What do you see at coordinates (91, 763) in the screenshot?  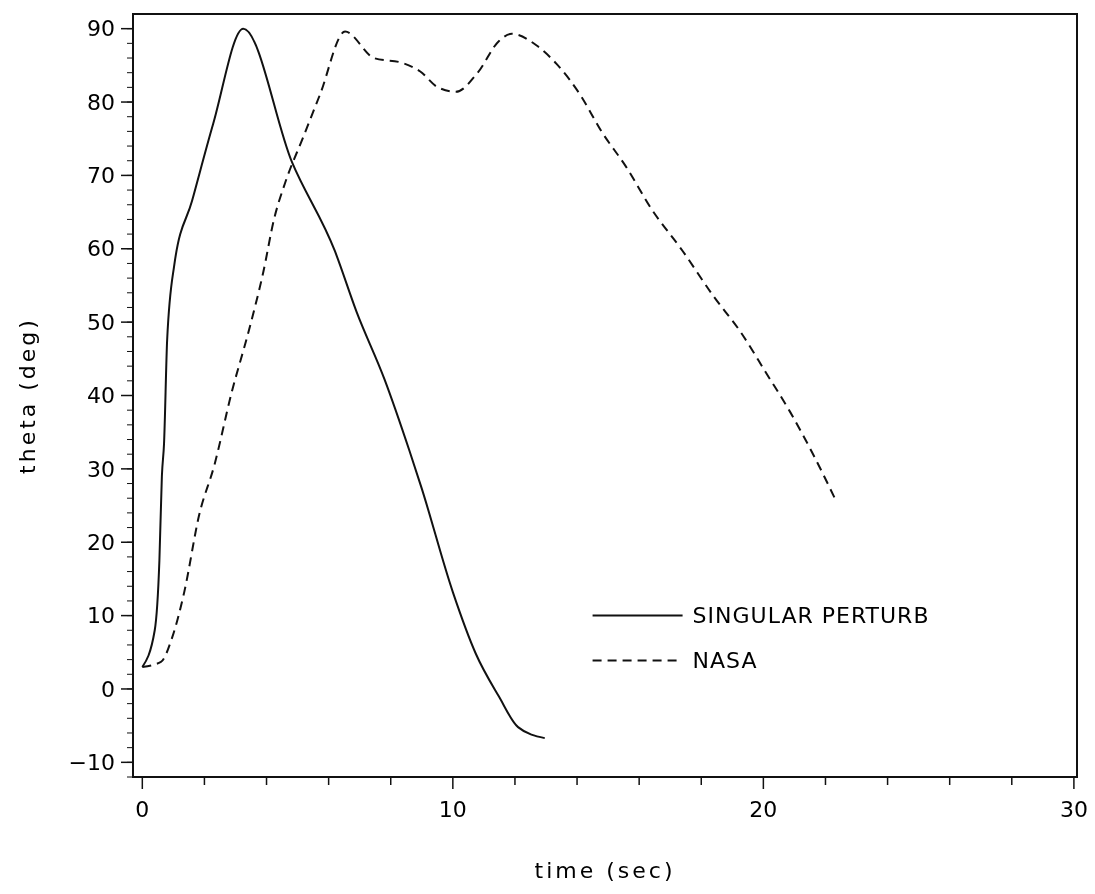 I see `y-tick-label: −10` at bounding box center [91, 763].